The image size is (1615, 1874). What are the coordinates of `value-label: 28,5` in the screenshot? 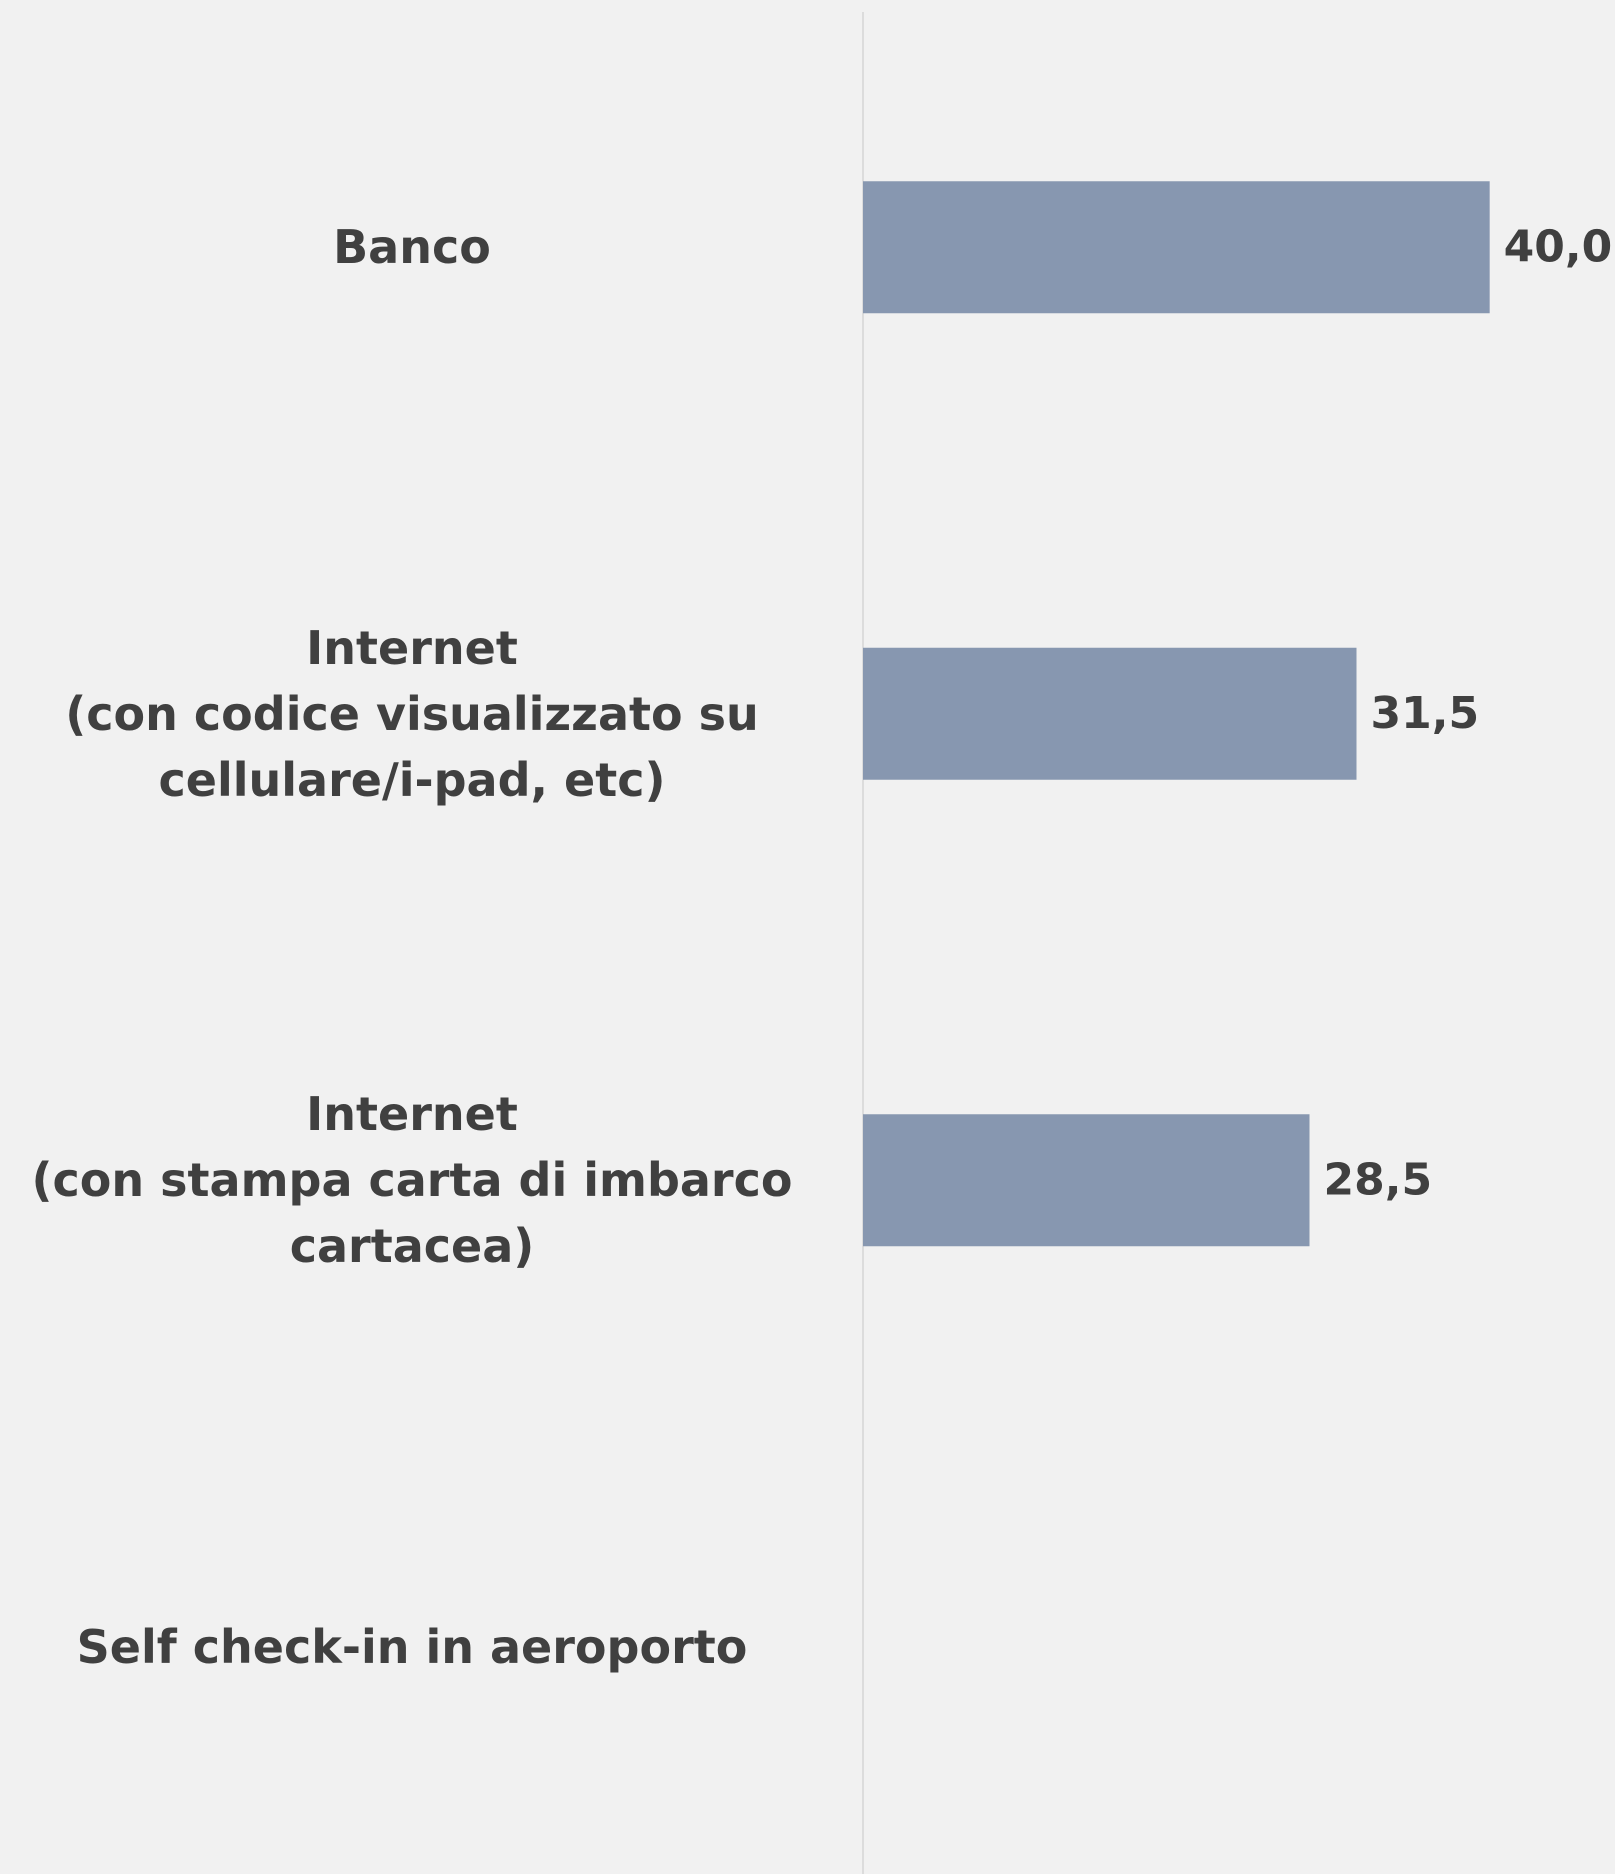 It's located at (1378, 1179).